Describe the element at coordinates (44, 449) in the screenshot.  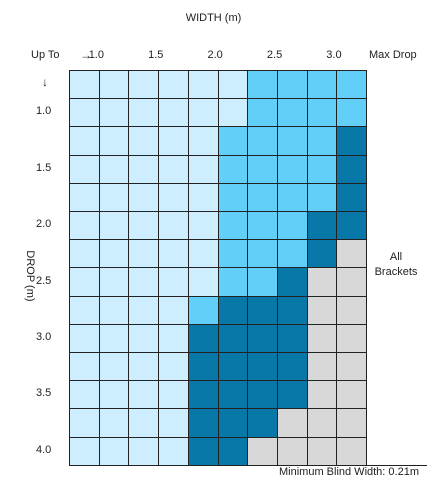
I see `drop-tick-label: 4.0` at that location.